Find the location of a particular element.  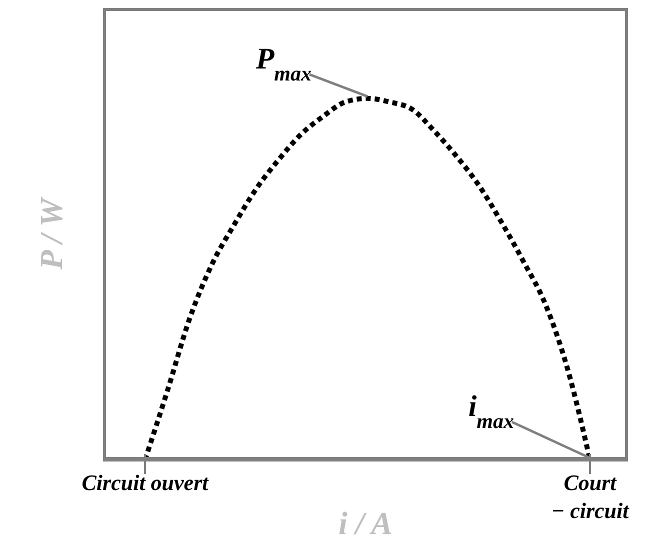

x-axis-title: i / A is located at coordinates (365, 523).